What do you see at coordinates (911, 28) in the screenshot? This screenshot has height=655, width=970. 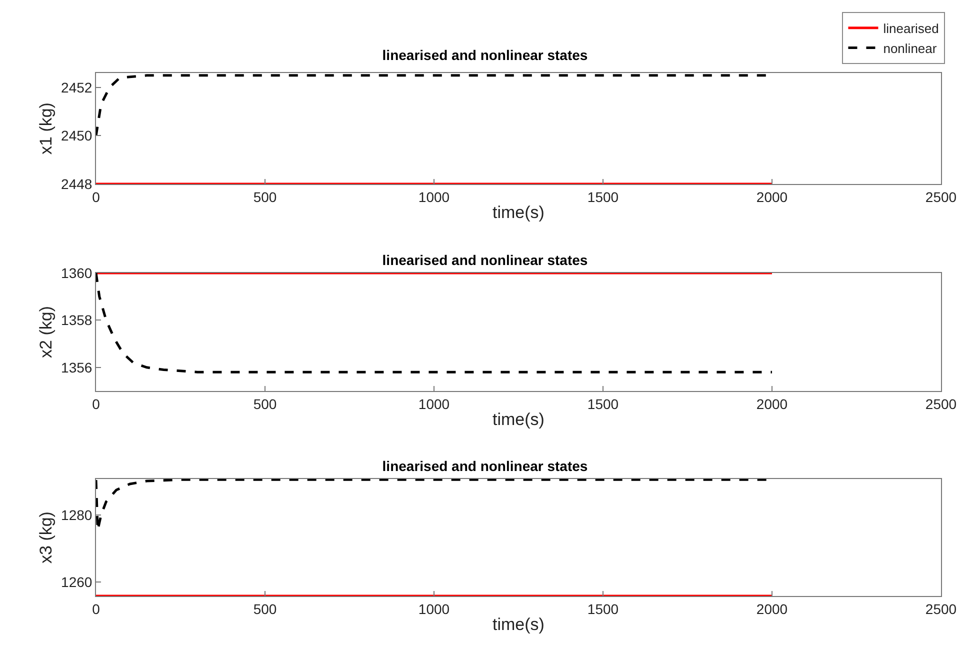 I see `legend-label: linearised` at bounding box center [911, 28].